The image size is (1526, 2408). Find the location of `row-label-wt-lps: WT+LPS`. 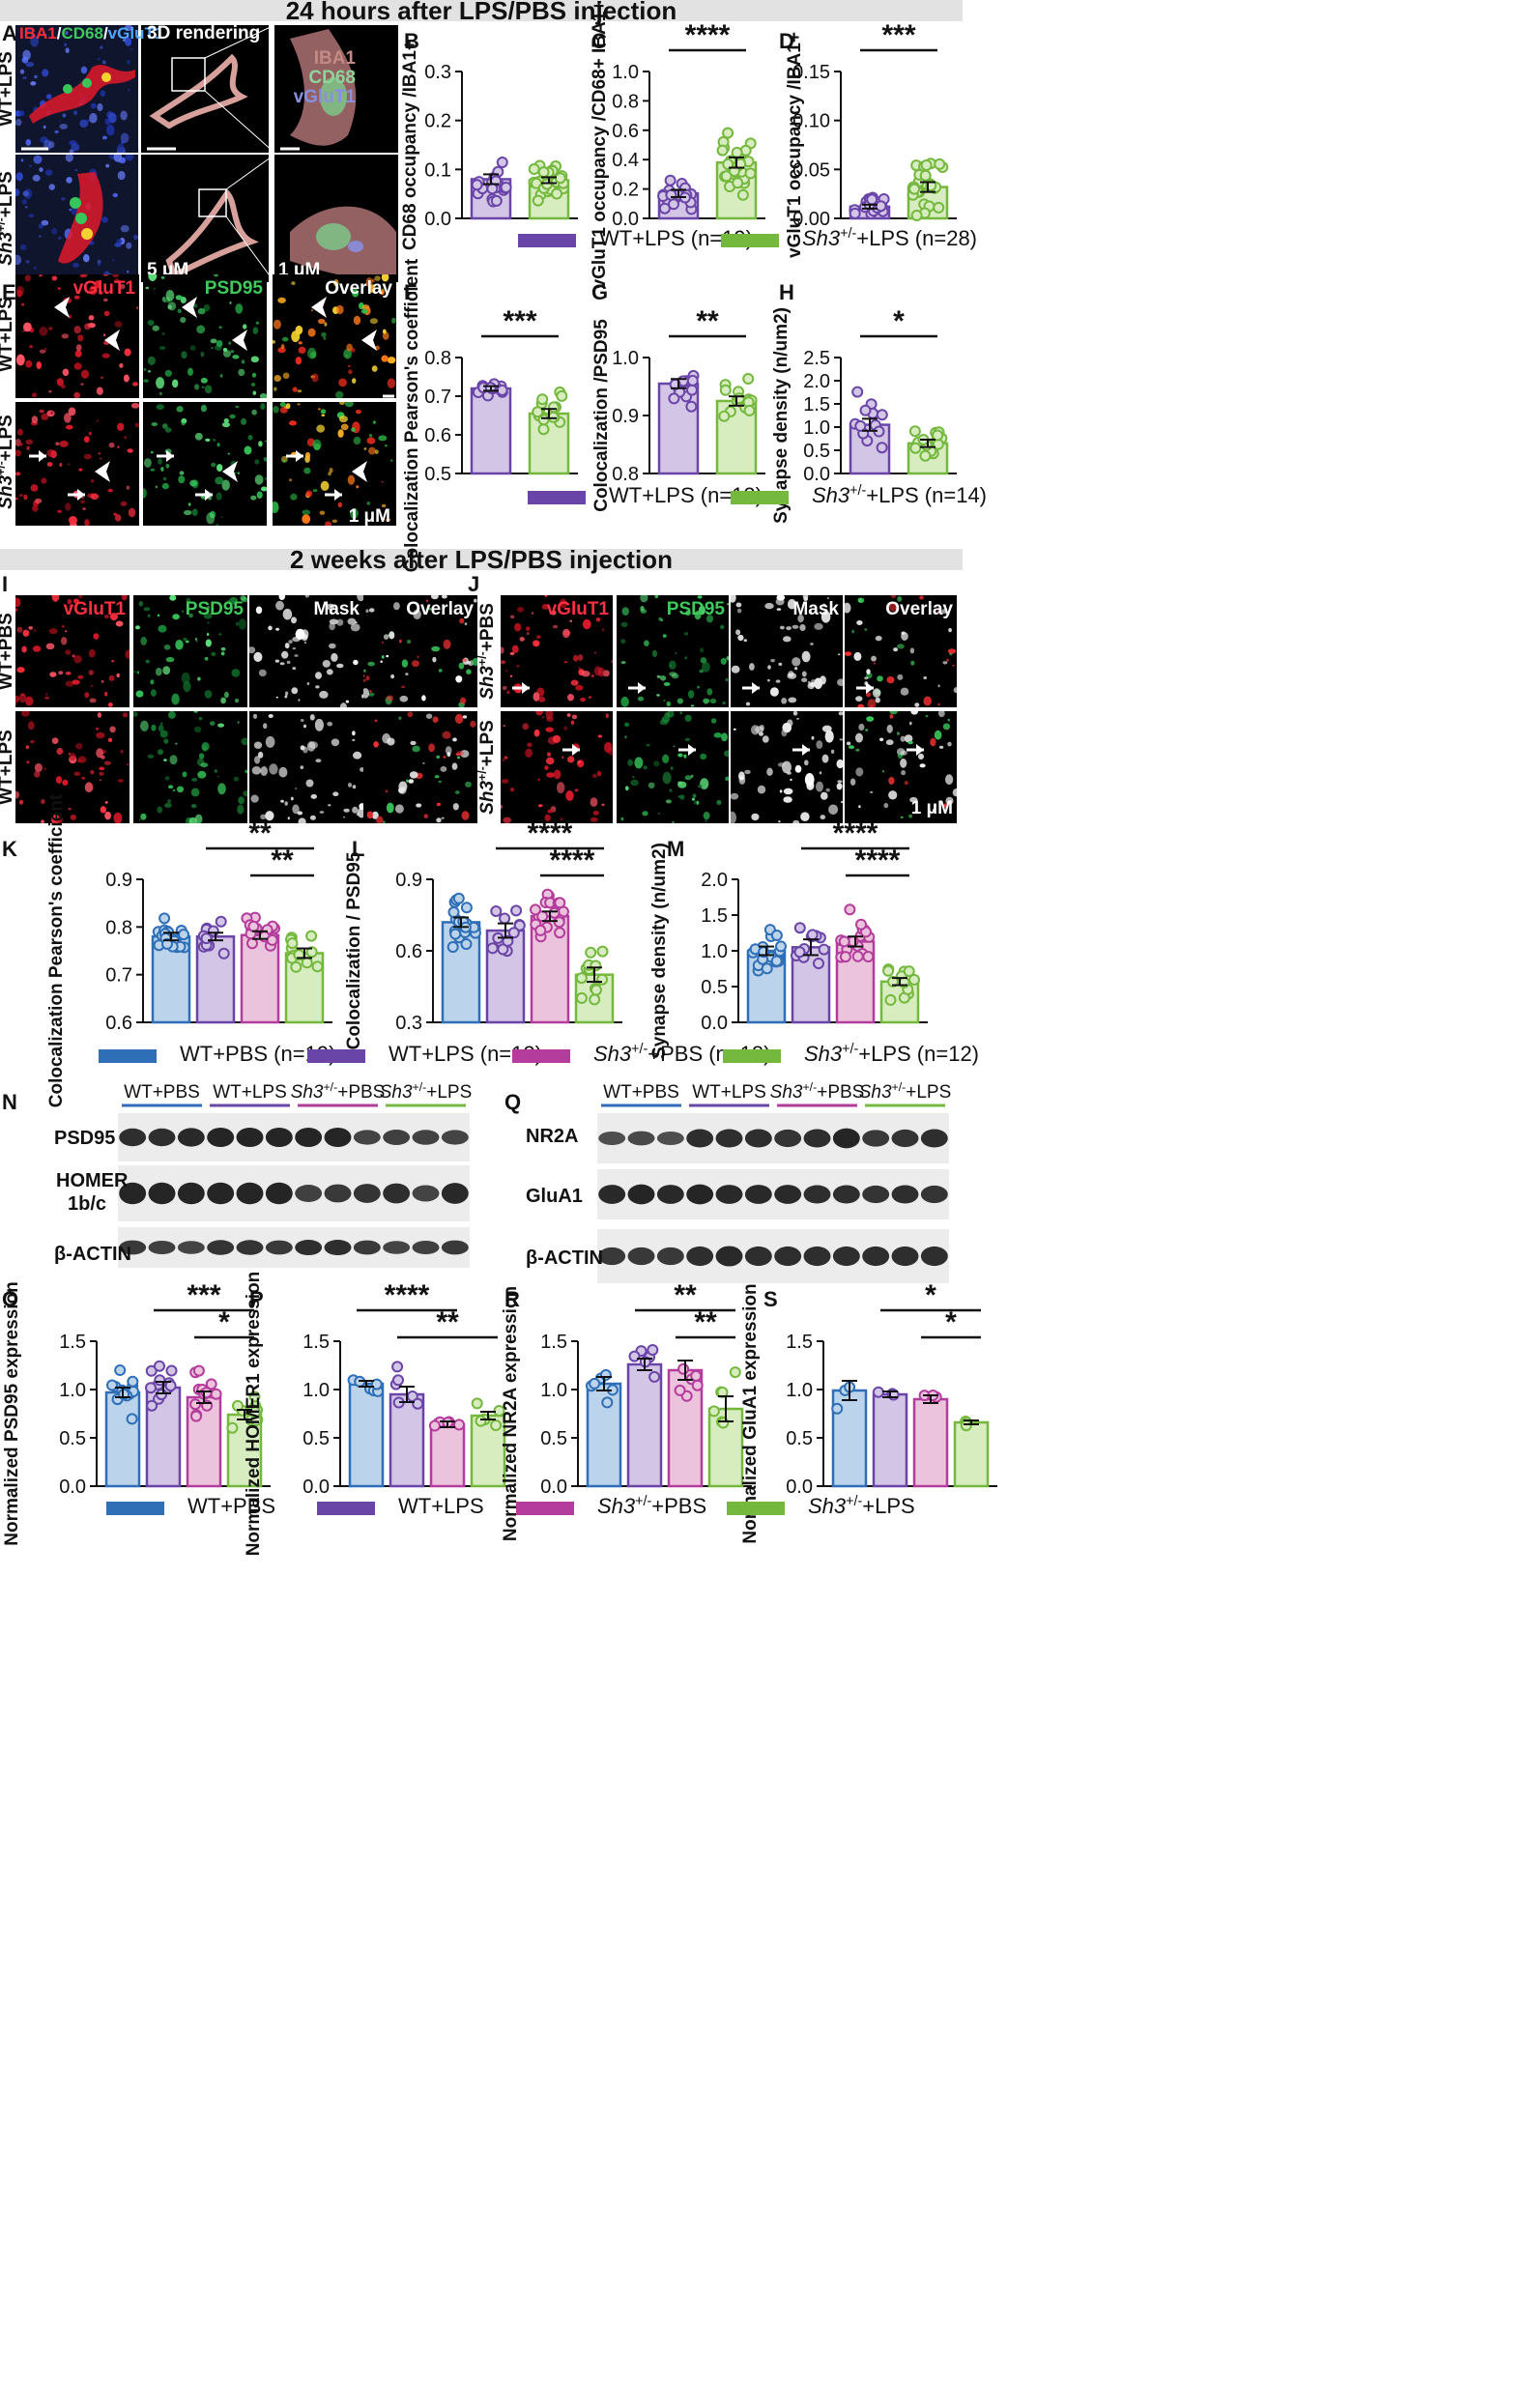

row-label-wt-lps: WT+LPS is located at coordinates (8, 767).